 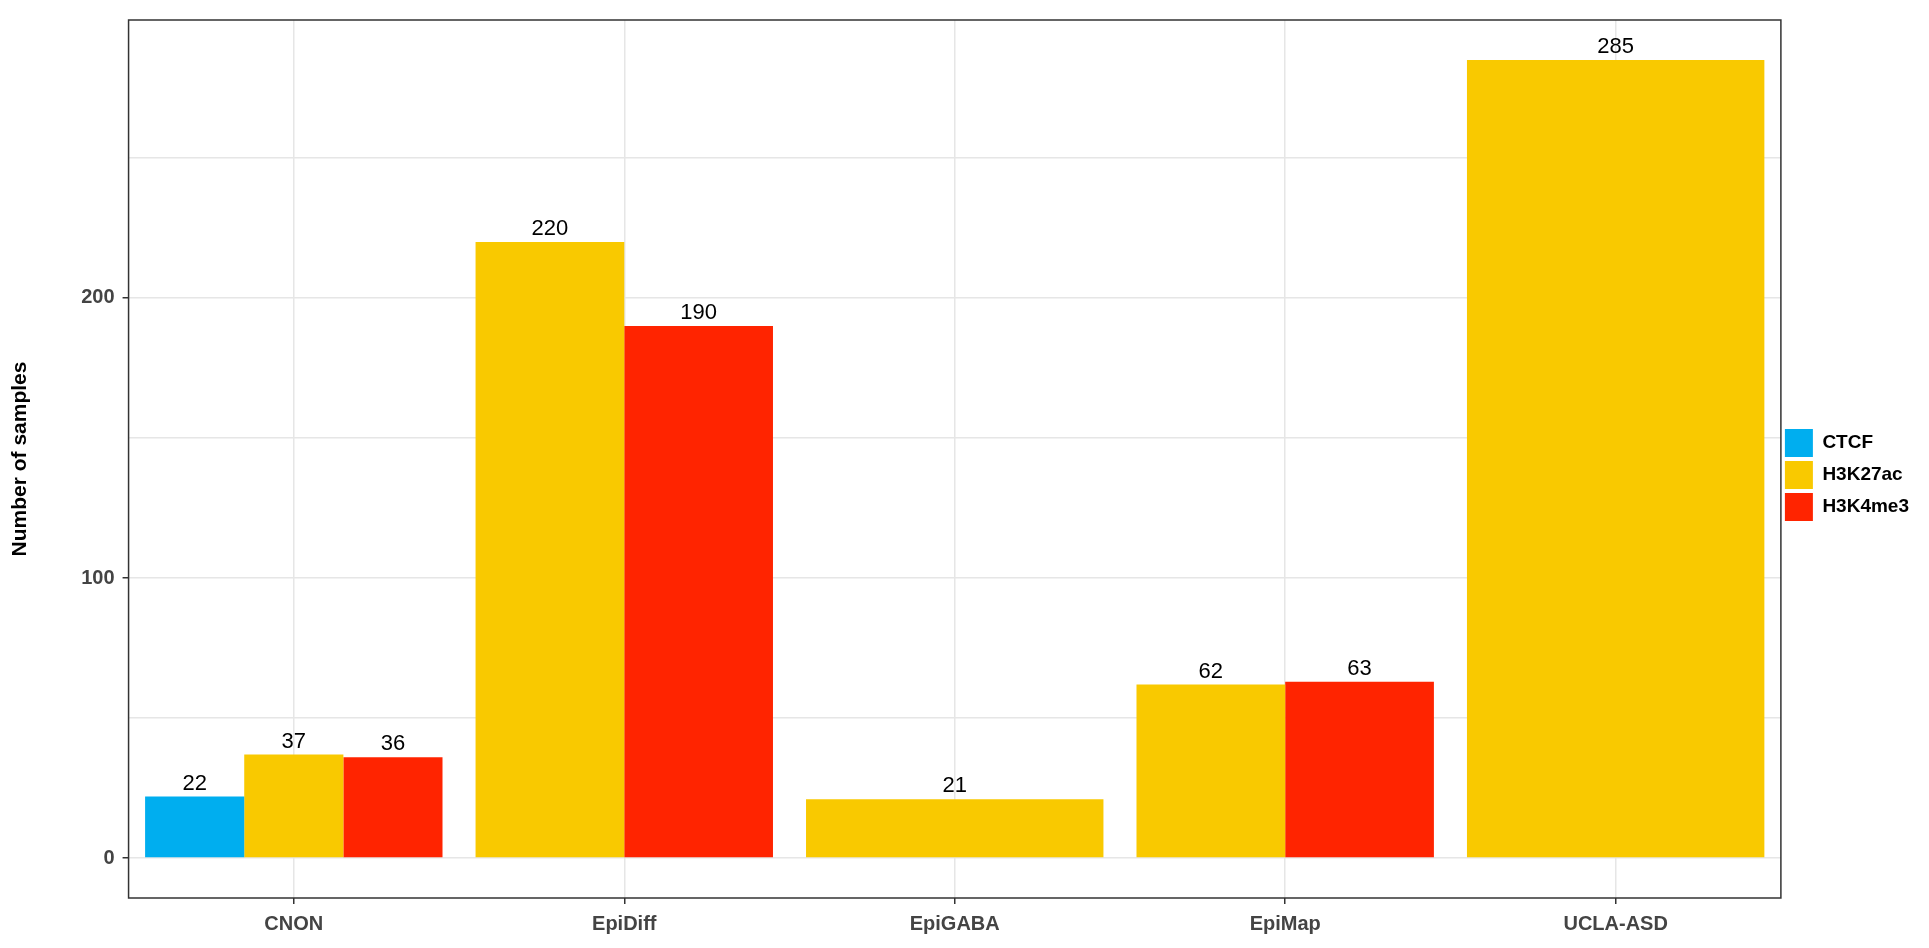 What do you see at coordinates (19, 459) in the screenshot?
I see `y-axis-title: Number of samples` at bounding box center [19, 459].